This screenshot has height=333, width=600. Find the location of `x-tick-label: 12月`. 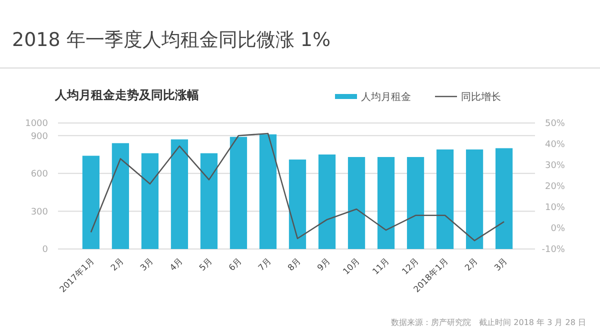

x-tick-label: 12月 is located at coordinates (411, 267).